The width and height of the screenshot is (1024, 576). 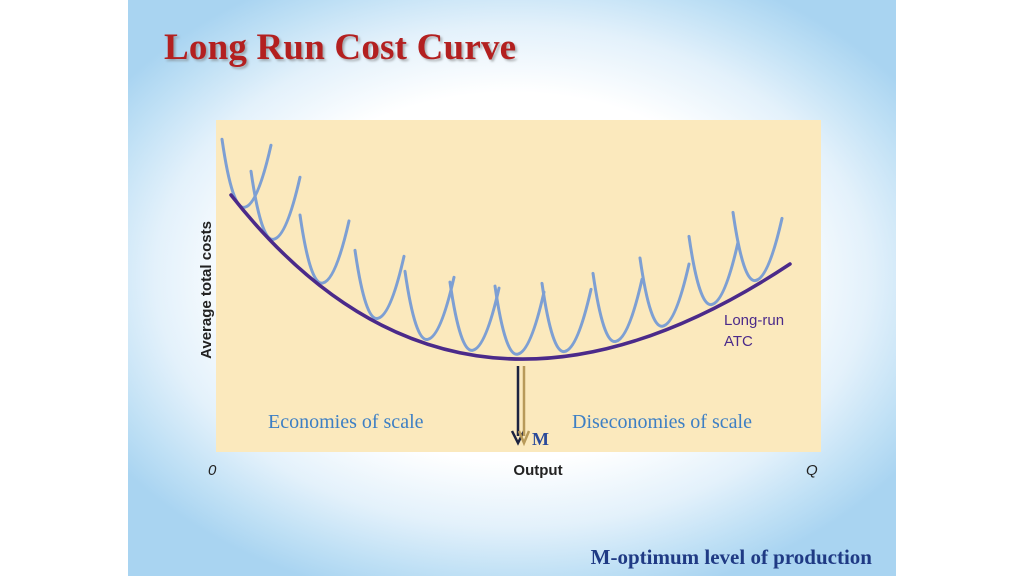 I want to click on slide-caption: M-optimum level of production, so click(x=731, y=557).